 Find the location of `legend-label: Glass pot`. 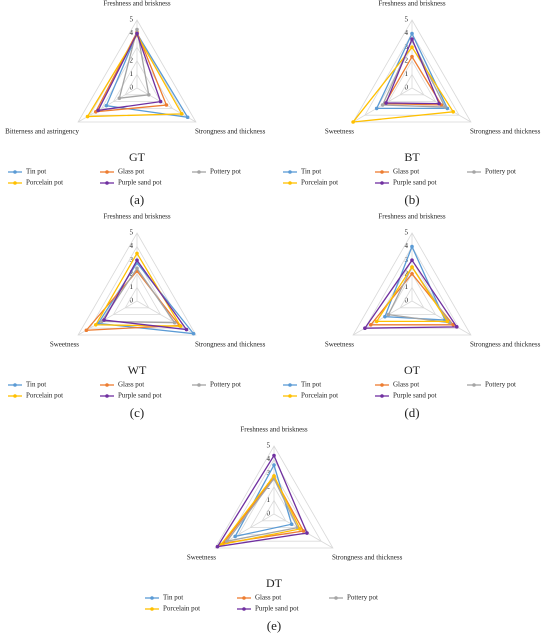

legend-label: Glass pot is located at coordinates (268, 598).